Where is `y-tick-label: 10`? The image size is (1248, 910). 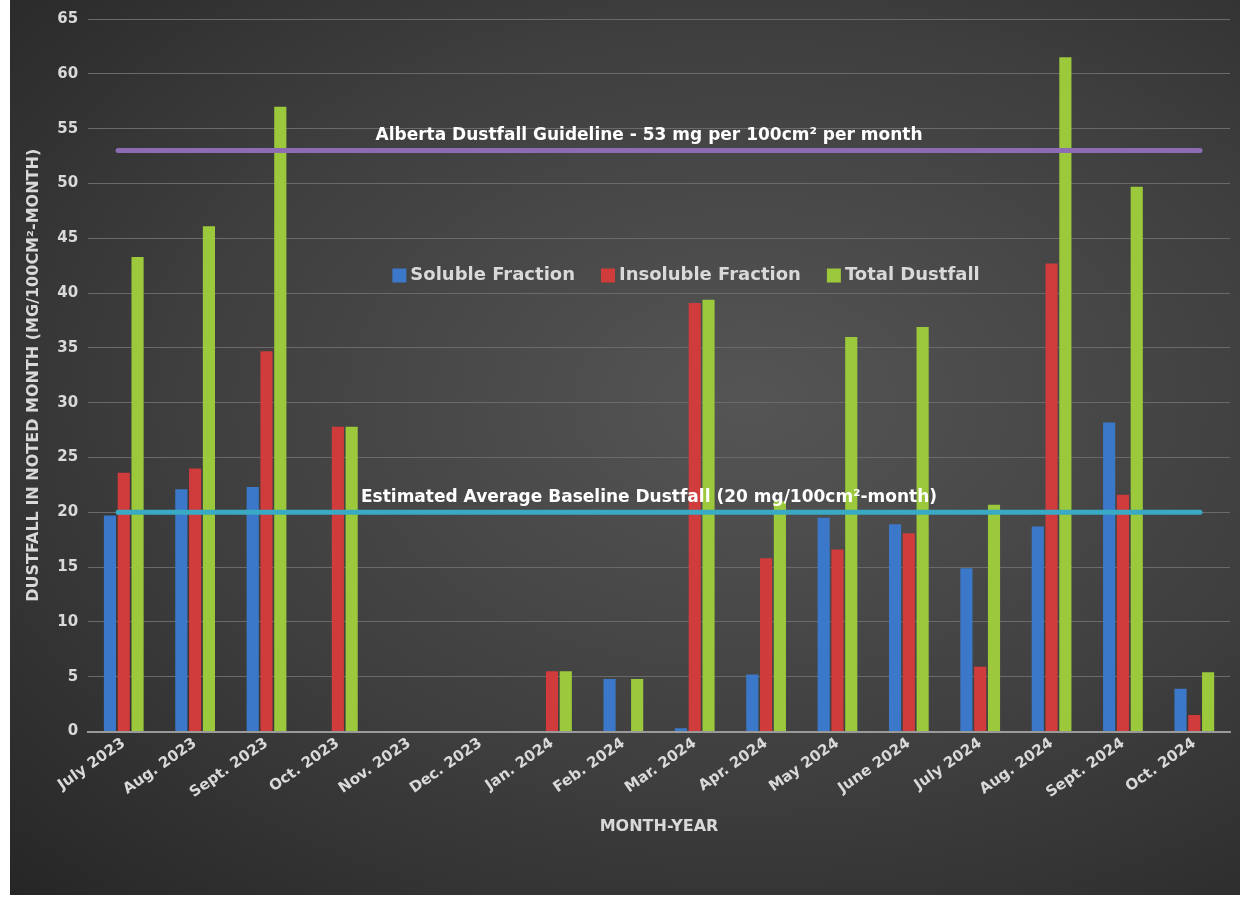 y-tick-label: 10 is located at coordinates (68, 620).